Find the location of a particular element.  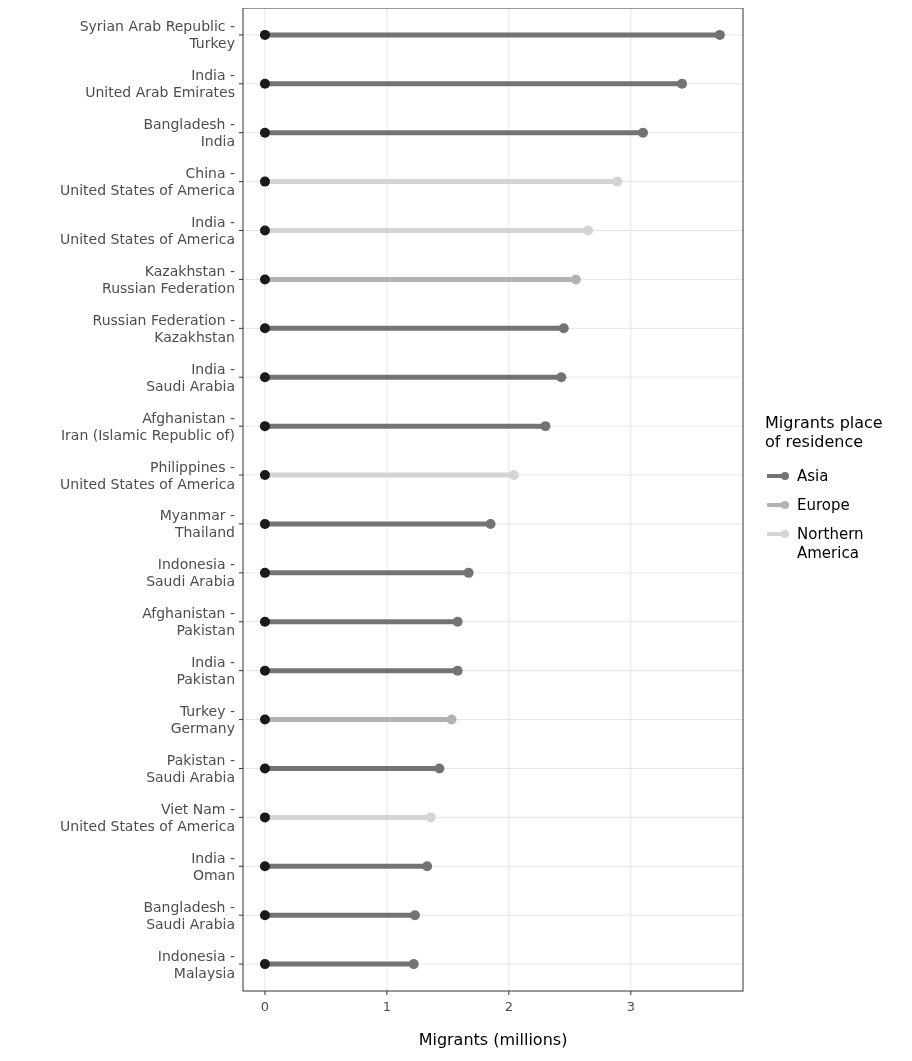

y-tick-label: Philippines - United States of America is located at coordinates (147, 475).